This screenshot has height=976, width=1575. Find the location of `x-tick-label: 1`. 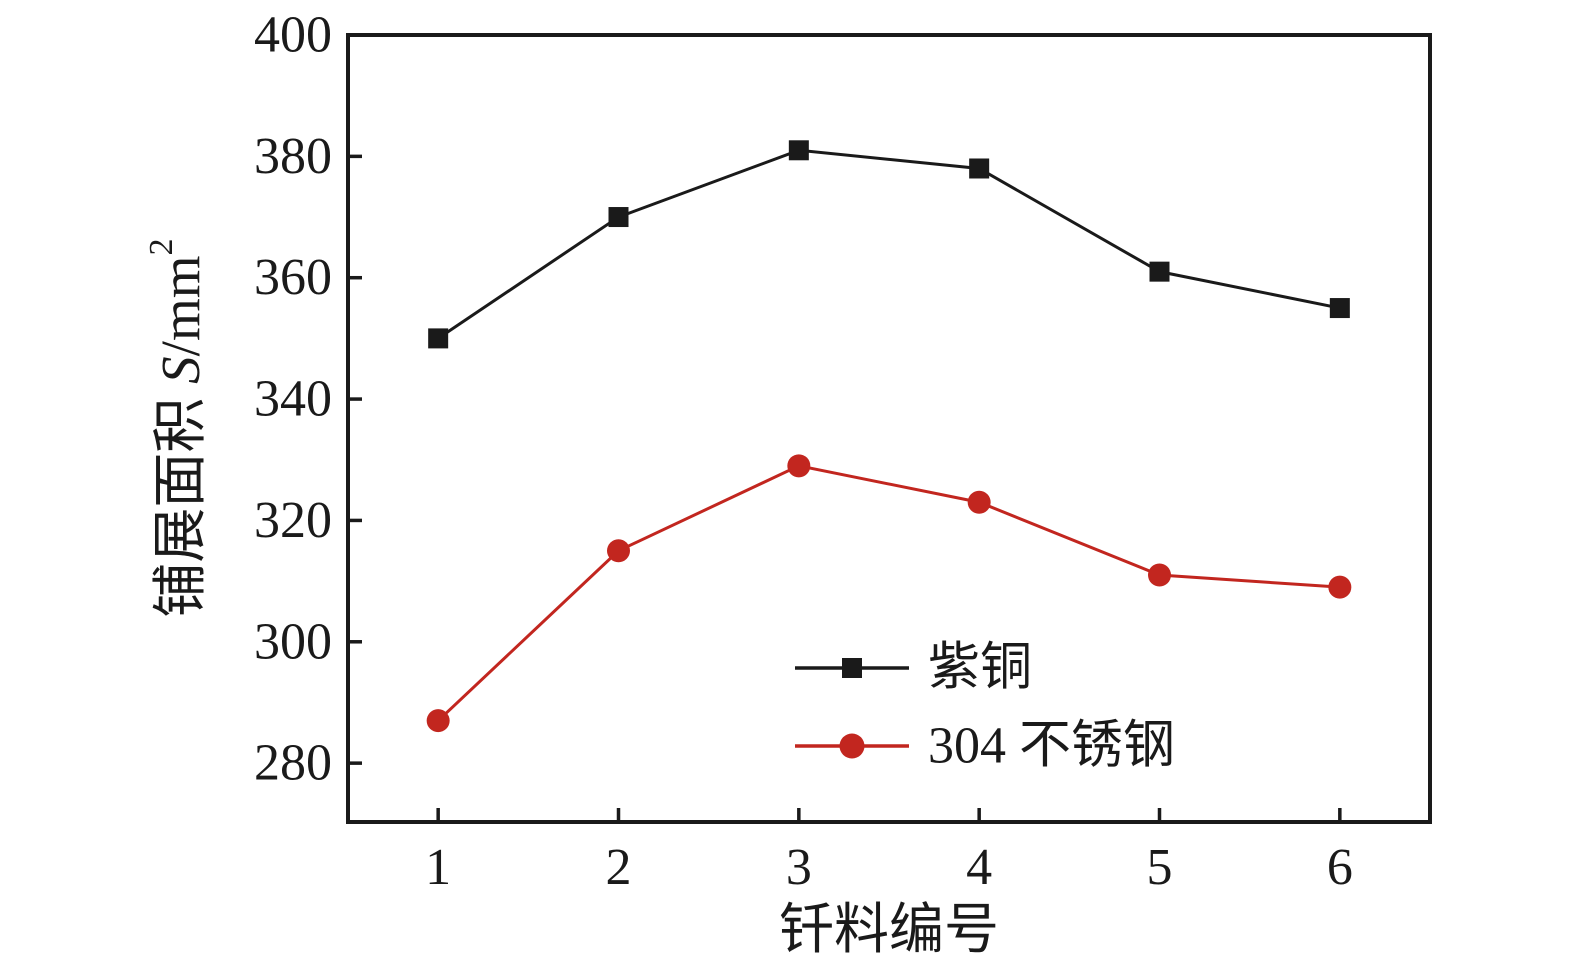

x-tick-label: 1 is located at coordinates (438, 867).